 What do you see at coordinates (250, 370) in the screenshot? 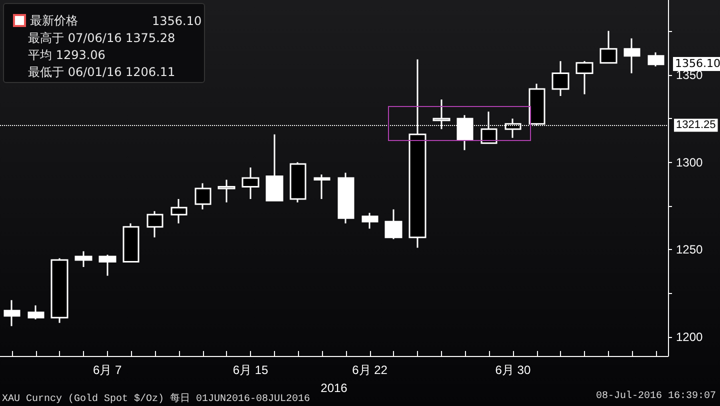
I see `x-tick-label: 6月 15` at bounding box center [250, 370].